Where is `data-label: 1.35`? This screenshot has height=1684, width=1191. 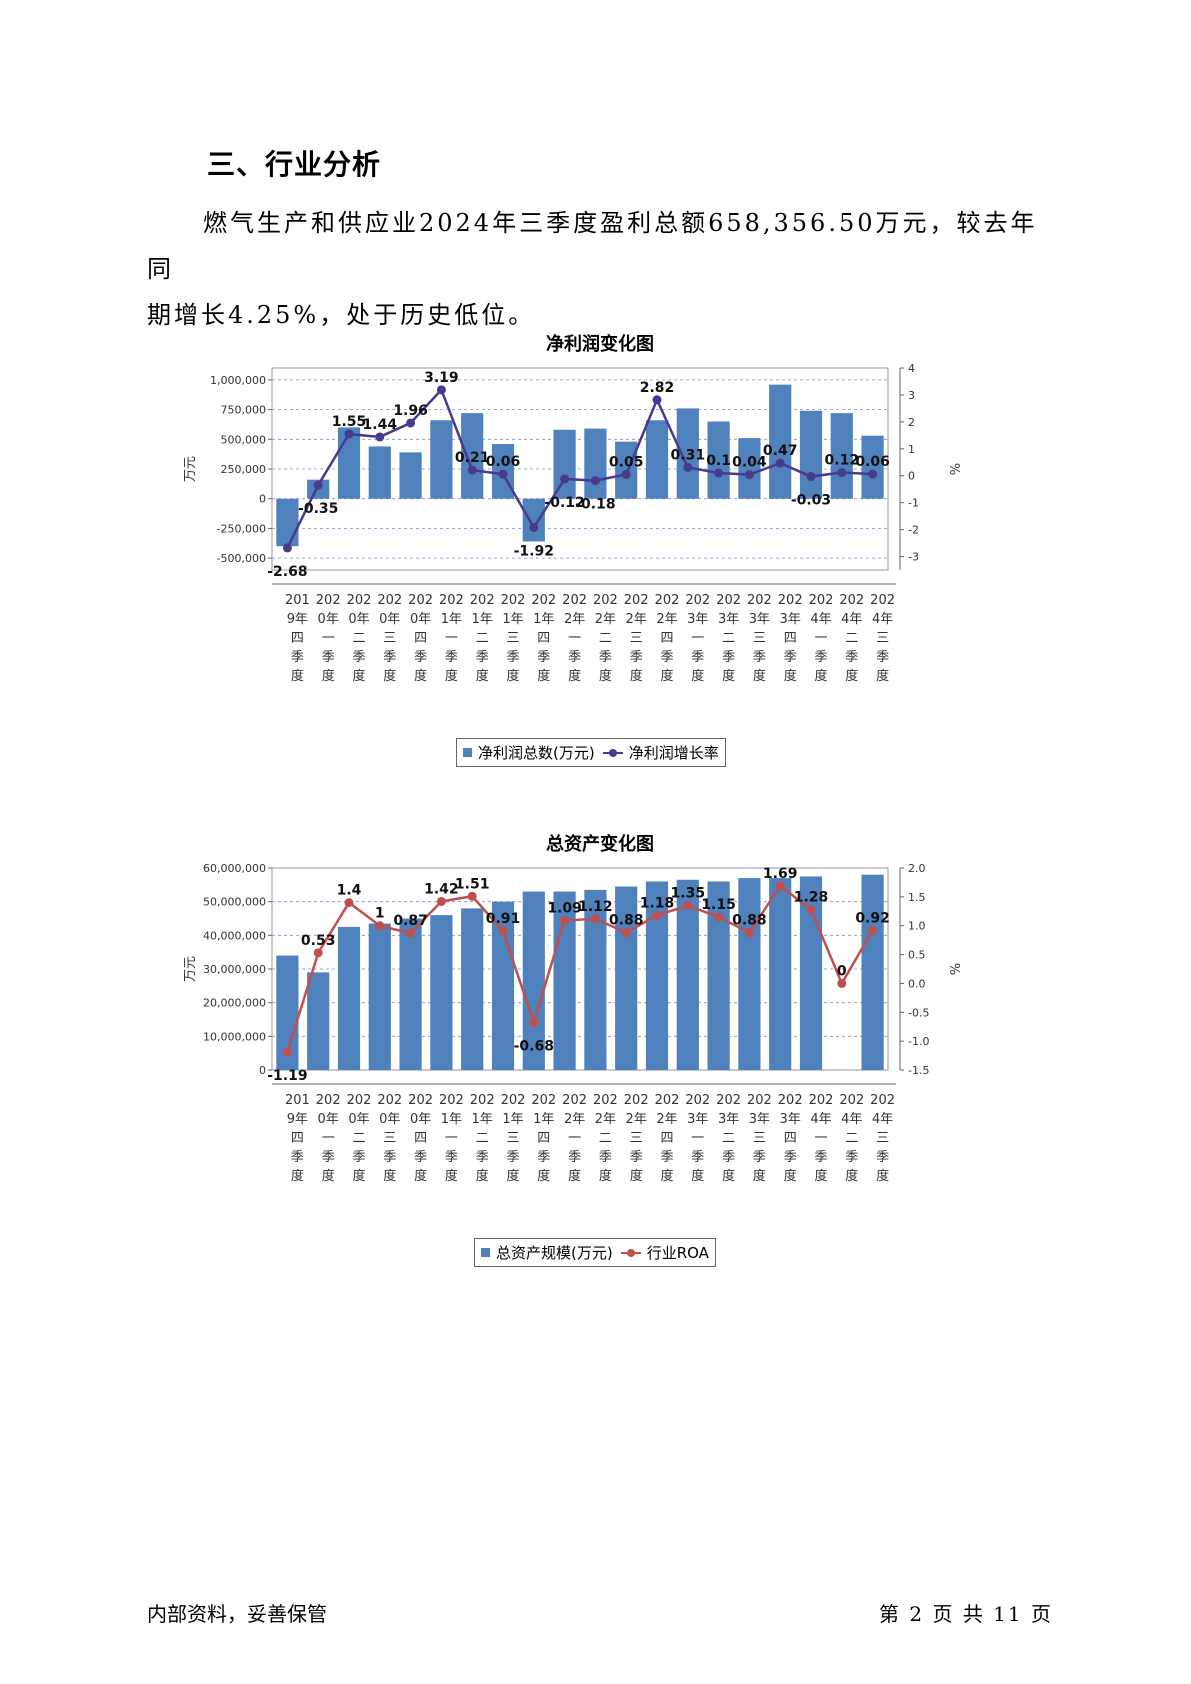
data-label: 1.35 is located at coordinates (688, 894).